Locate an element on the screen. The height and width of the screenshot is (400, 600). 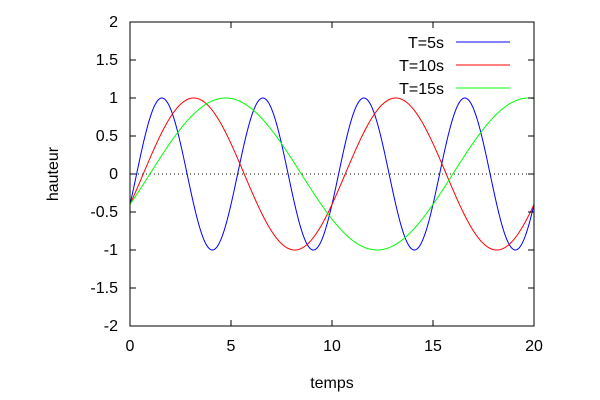
x-tick-label: 10 is located at coordinates (332, 346).